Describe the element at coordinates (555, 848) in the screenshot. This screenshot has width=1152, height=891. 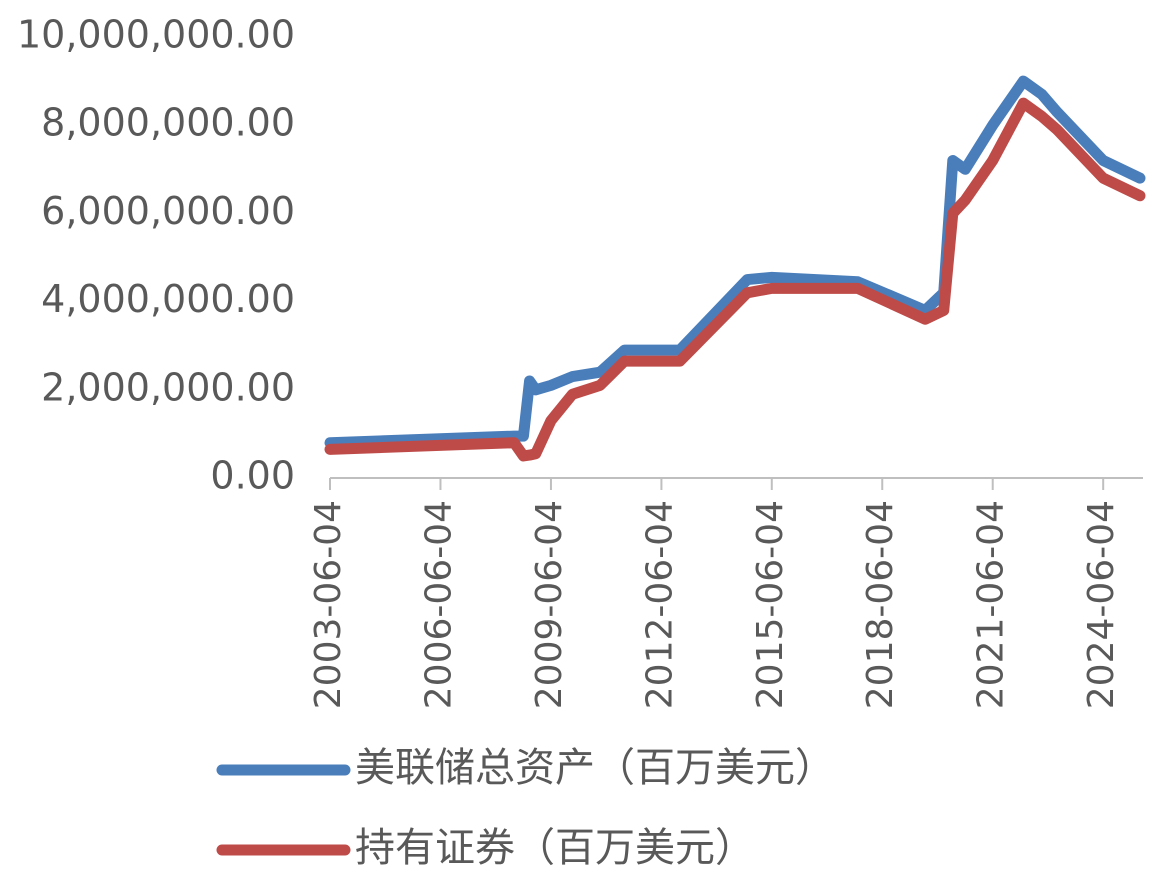
I see `legend-label: 持有证券（百万美元）` at that location.